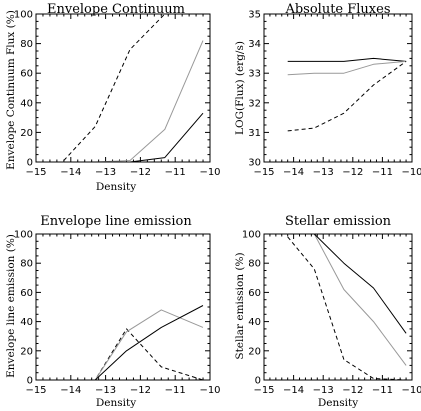 The width and height of the screenshot is (421, 411). Describe the element at coordinates (116, 221) in the screenshot. I see `panel-title: Envelope line emission` at that location.